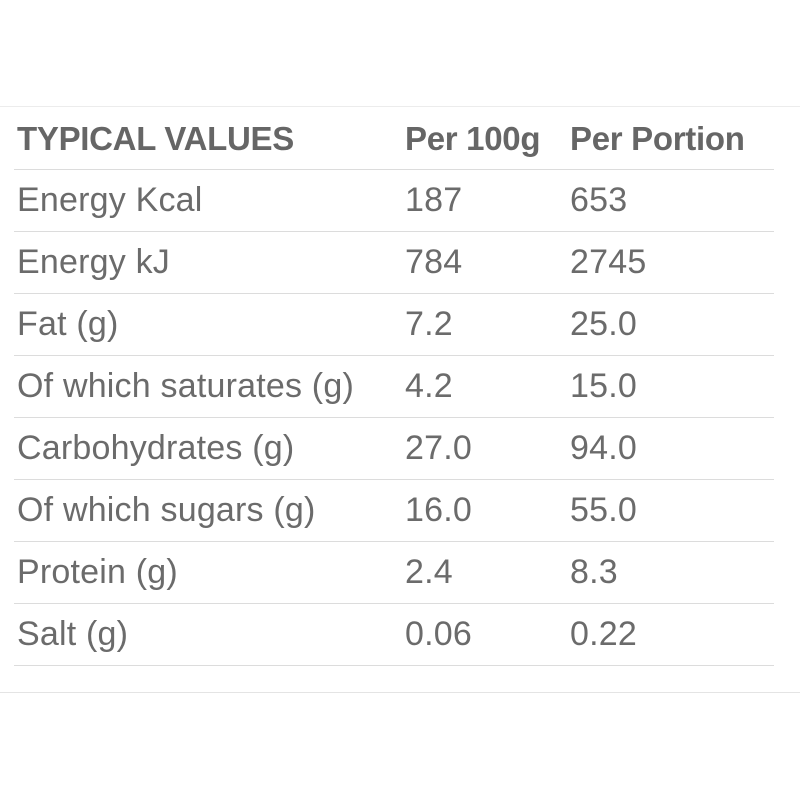  I want to click on row-label: Fat (g), so click(208, 324).